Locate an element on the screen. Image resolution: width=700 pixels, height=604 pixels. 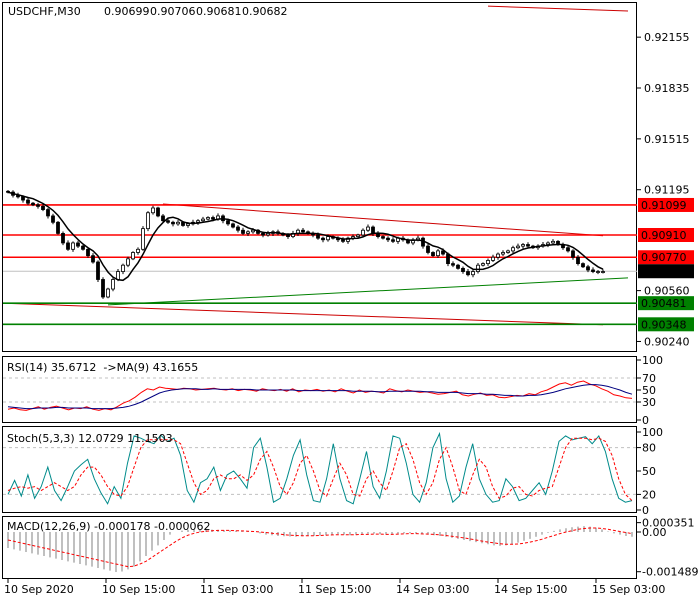
macd-signal-line is located at coordinates (320, 547).